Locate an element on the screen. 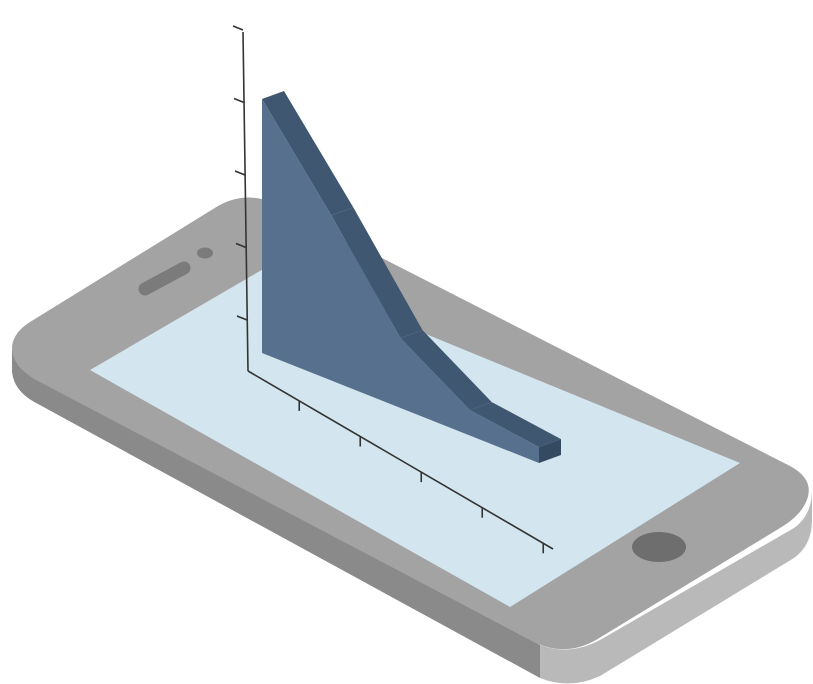 Image resolution: width=813 pixels, height=684 pixels. phone-side-front is located at coordinates (676, 587).